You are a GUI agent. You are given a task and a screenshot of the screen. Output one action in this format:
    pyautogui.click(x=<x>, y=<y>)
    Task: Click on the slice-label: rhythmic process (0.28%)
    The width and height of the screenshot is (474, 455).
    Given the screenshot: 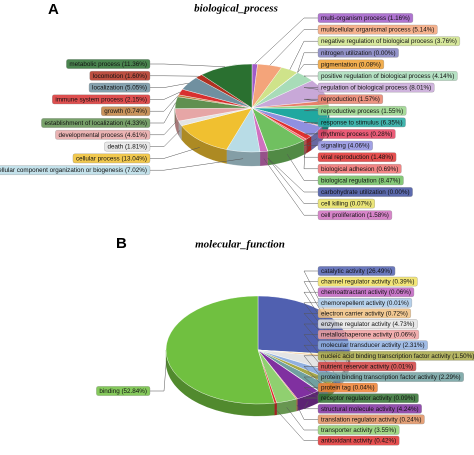 What is the action you would take?
    pyautogui.click(x=356, y=134)
    